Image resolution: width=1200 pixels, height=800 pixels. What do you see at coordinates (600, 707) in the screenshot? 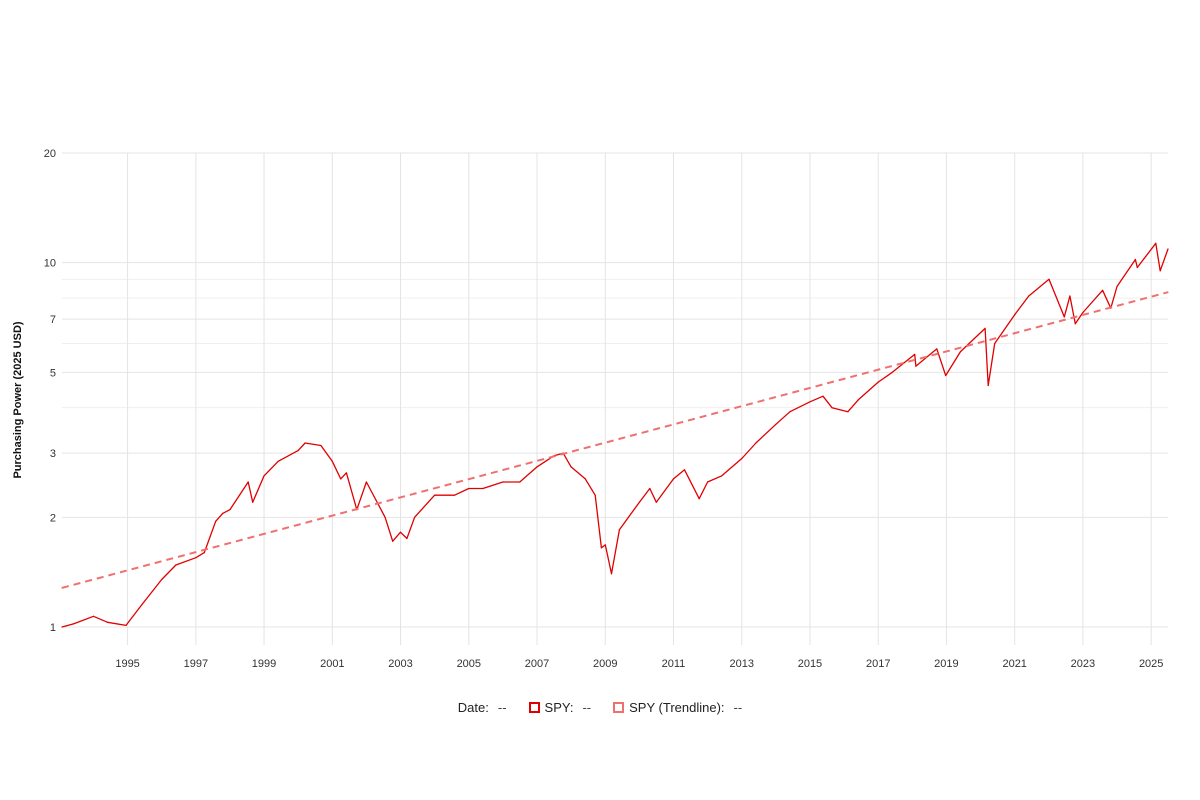
I see `legend: Date: -- SPY: -- SPY (Trendline): --` at bounding box center [600, 707].